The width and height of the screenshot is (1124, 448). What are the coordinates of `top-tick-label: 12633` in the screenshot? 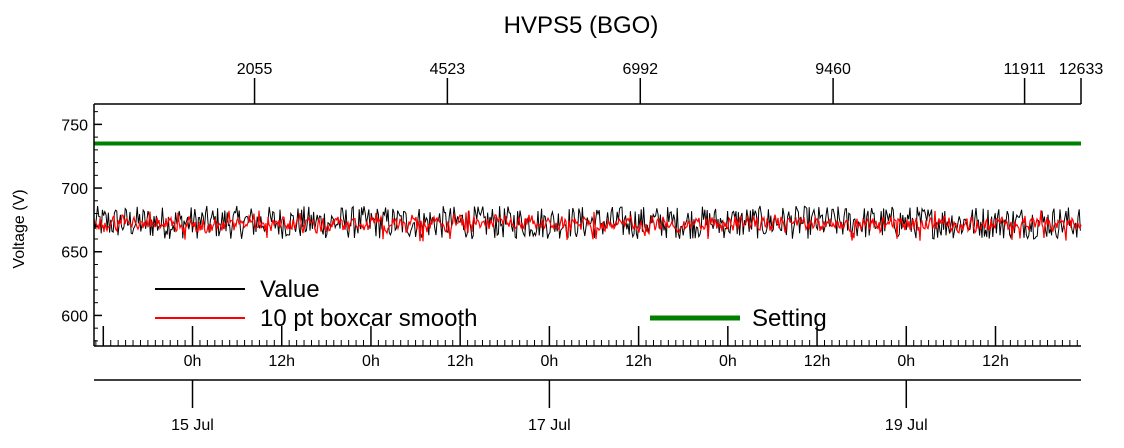 It's located at (1081, 69).